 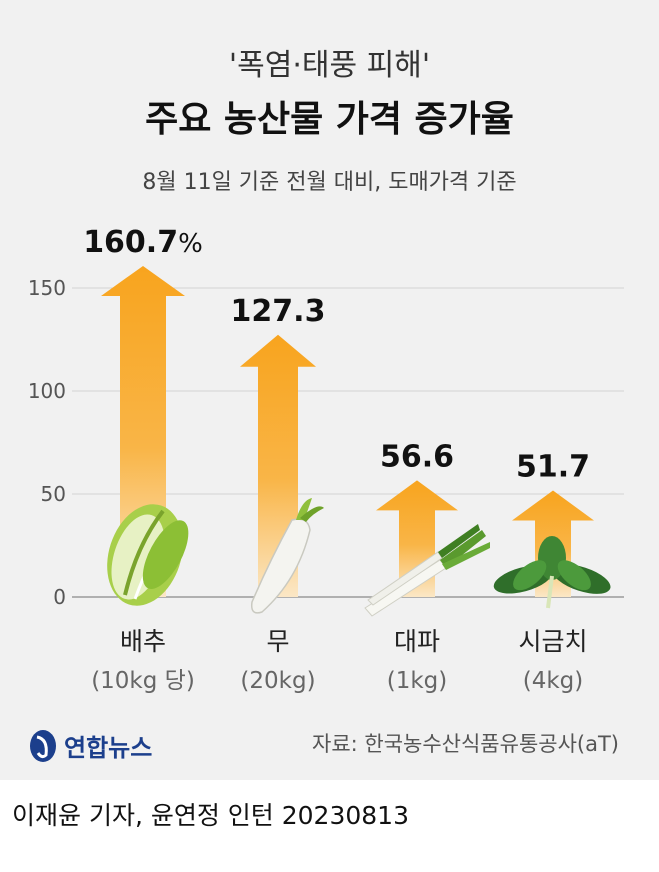 I want to click on y-tick-label: 0, so click(x=59, y=597).